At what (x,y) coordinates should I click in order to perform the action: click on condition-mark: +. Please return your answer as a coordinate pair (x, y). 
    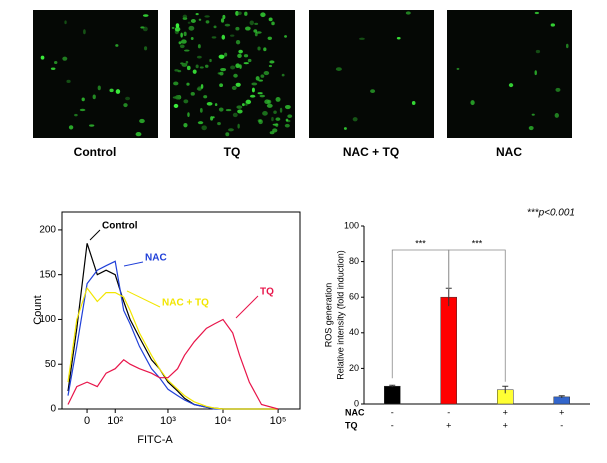
    Looking at the image, I should click on (505, 412).